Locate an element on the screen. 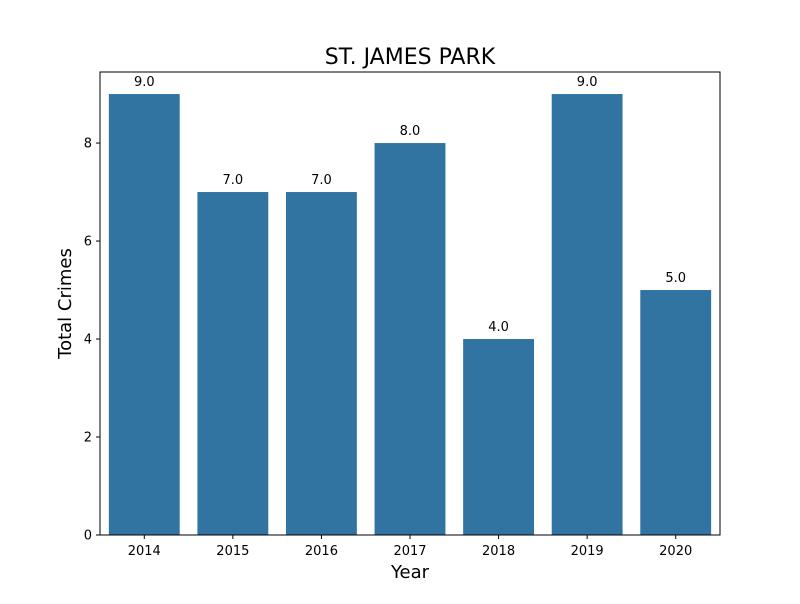 The image size is (800, 604). y-tick-label: 2 is located at coordinates (88, 438).